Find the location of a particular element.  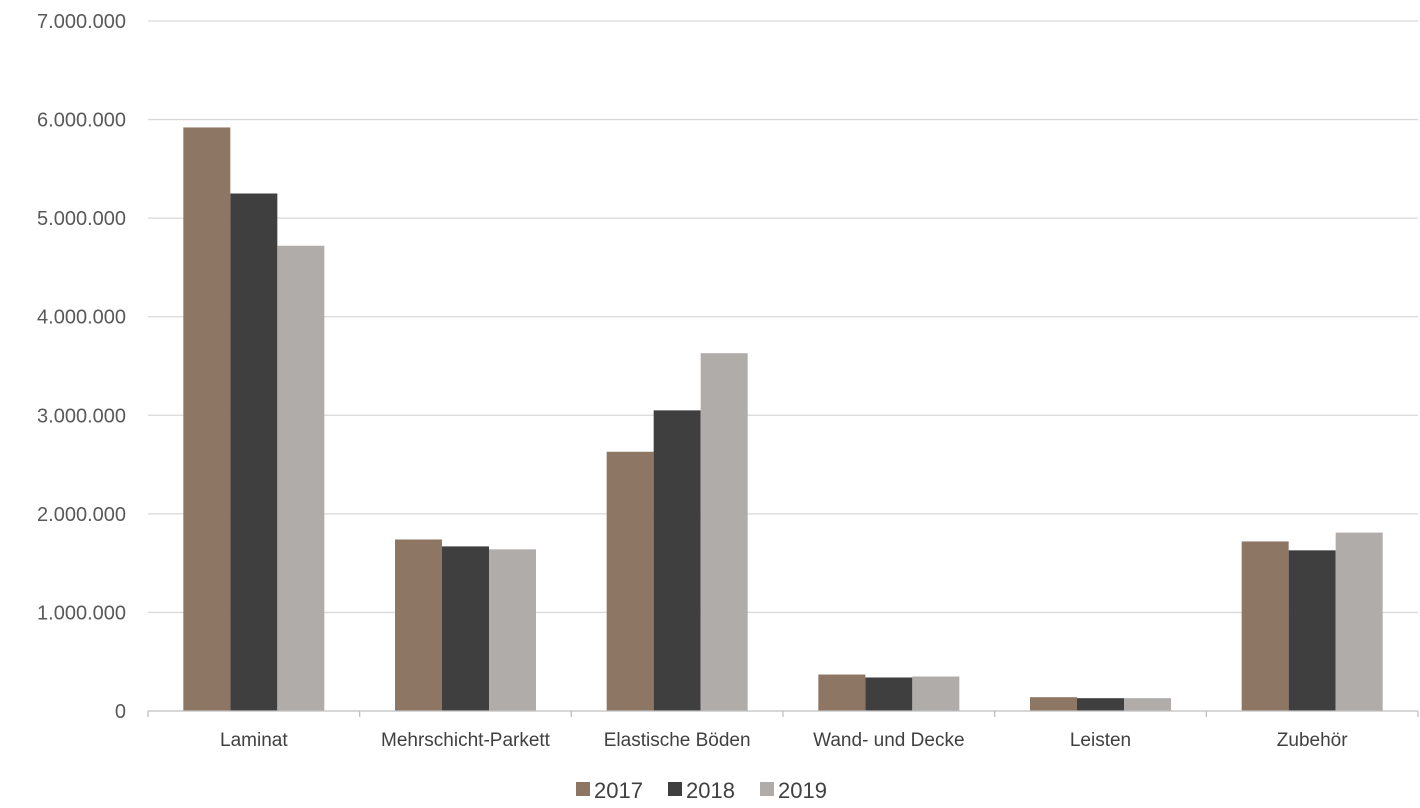

y-tick-label: 6.000.000 is located at coordinates (81, 121).